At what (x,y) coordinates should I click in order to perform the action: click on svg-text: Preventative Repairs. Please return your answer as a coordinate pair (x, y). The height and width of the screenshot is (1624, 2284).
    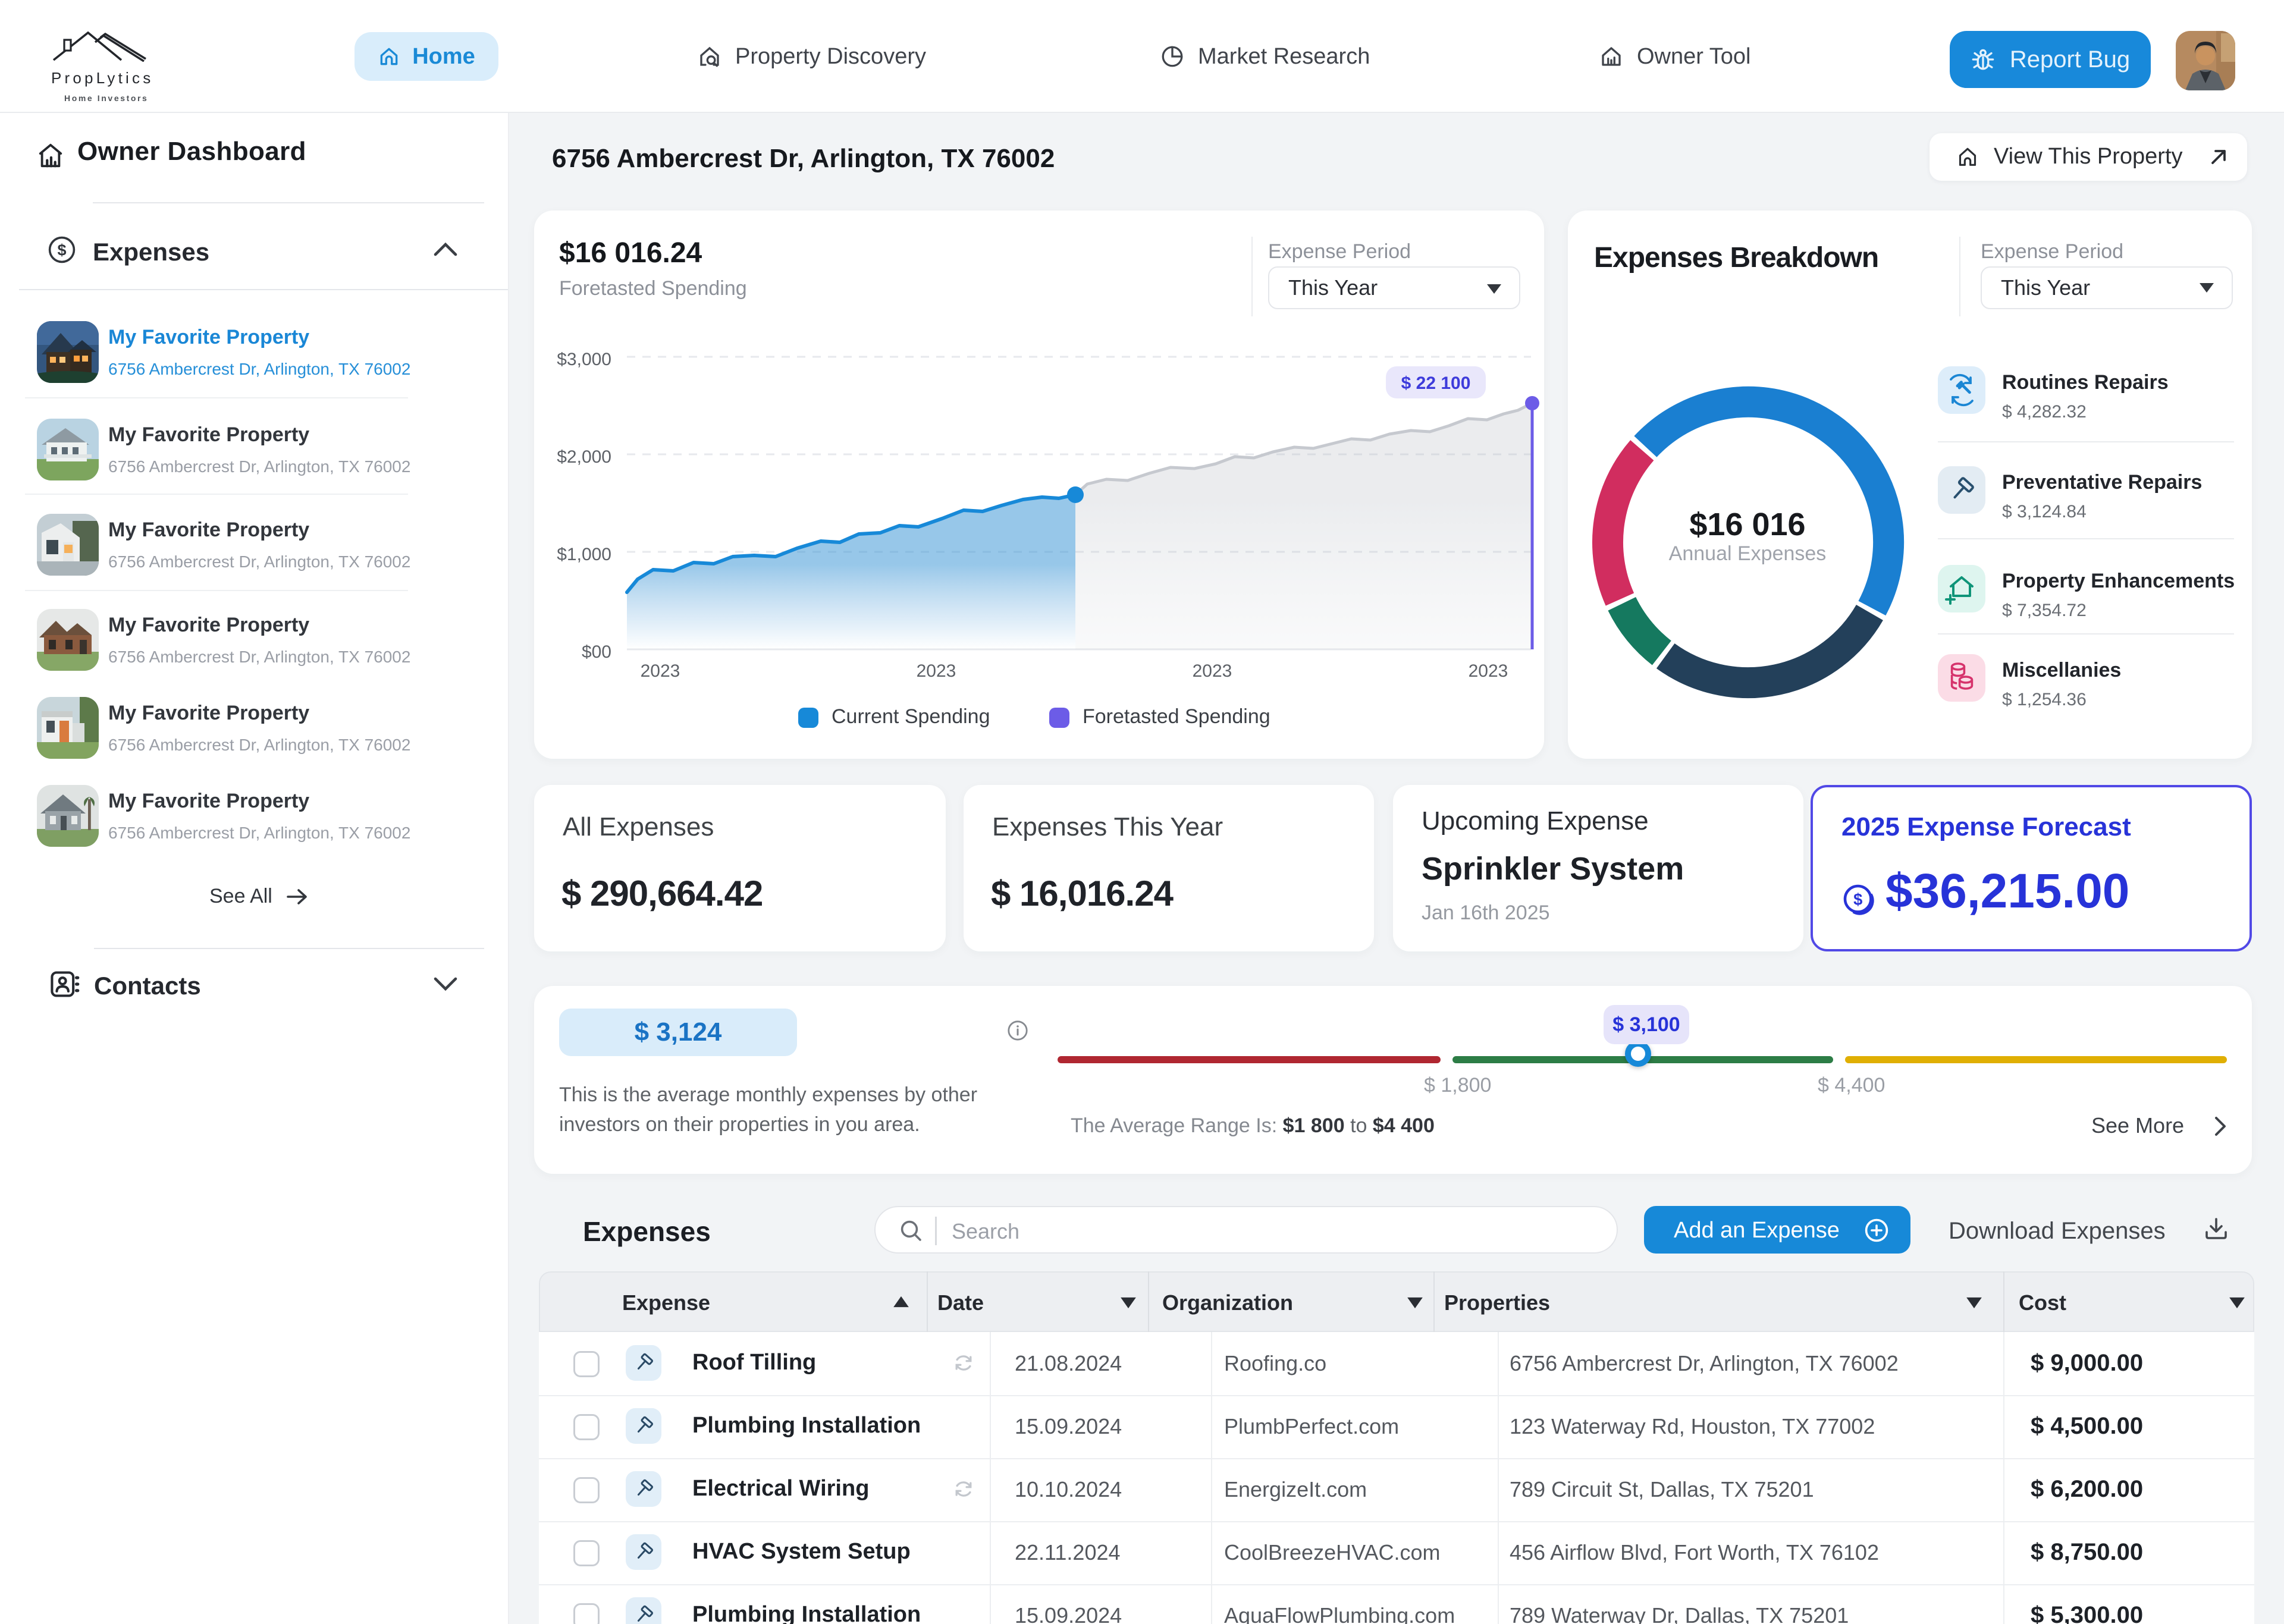
    Looking at the image, I should click on (2102, 482).